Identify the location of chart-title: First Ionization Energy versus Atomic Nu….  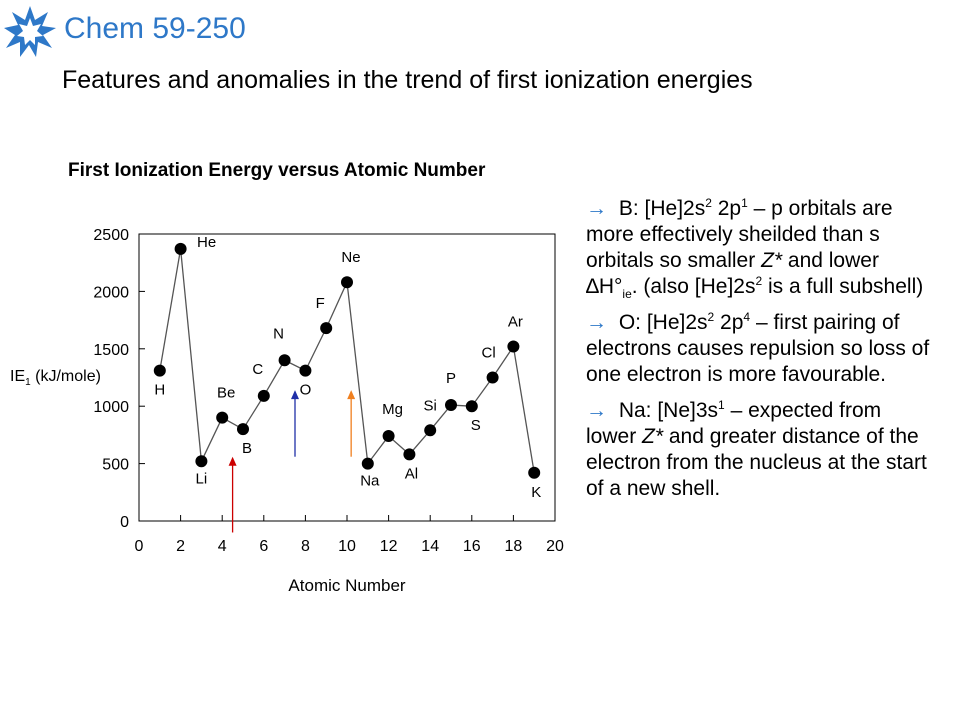
(277, 170).